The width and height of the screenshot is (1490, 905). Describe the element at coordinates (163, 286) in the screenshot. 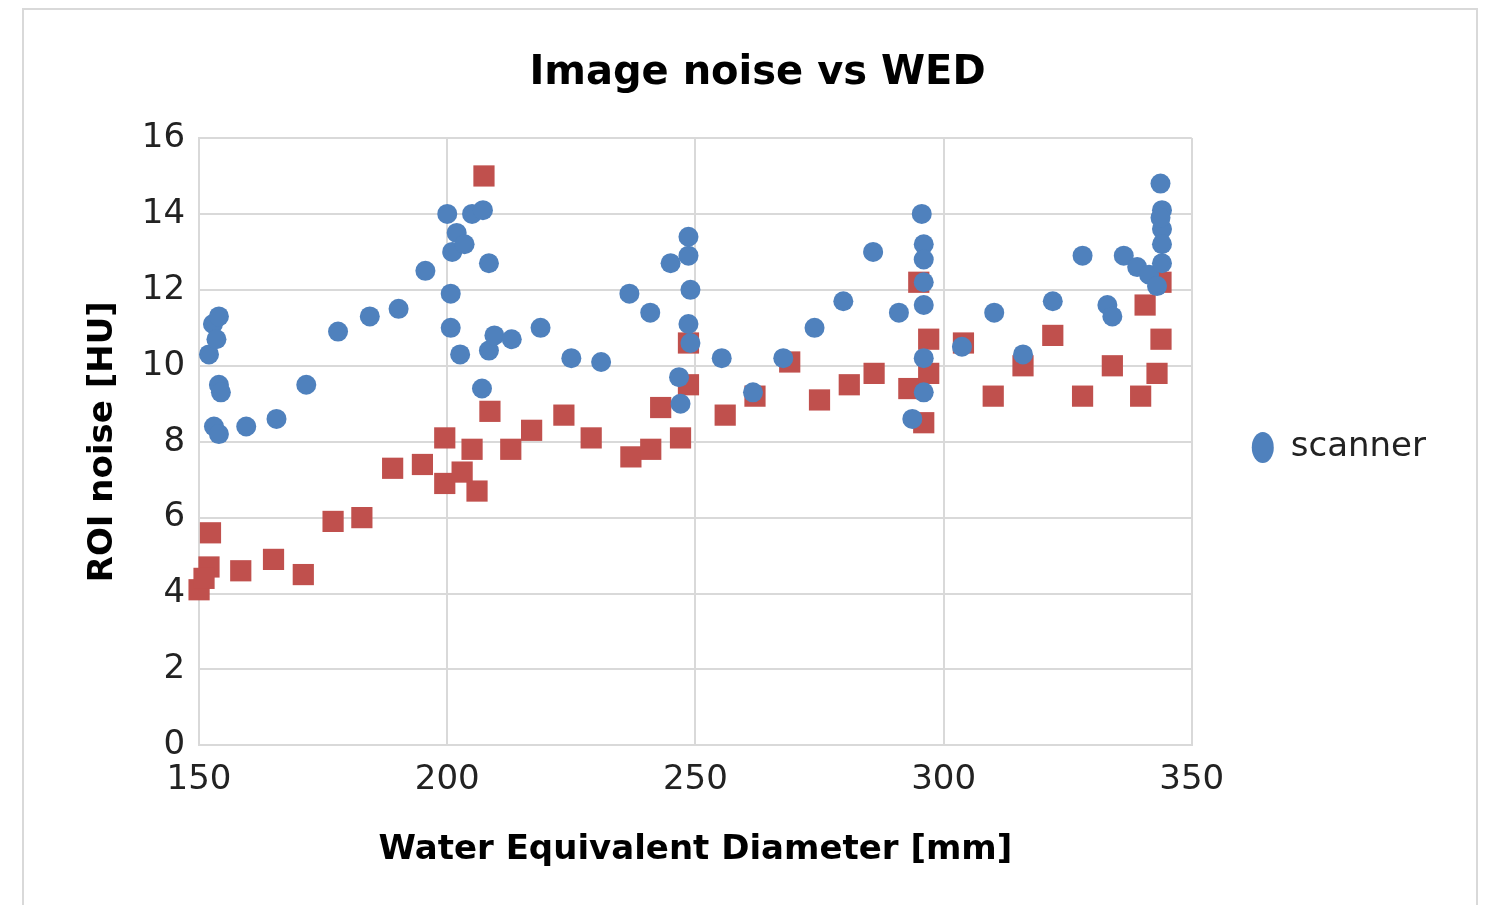

I see `y-tick-label: 12` at that location.